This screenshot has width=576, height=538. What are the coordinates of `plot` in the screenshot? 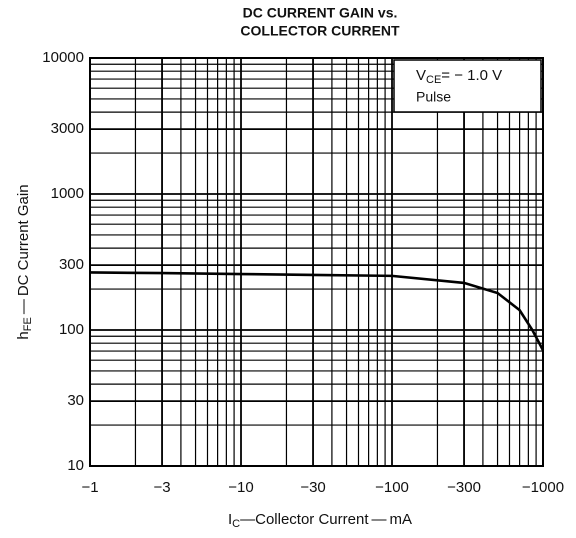 It's located at (317, 311).